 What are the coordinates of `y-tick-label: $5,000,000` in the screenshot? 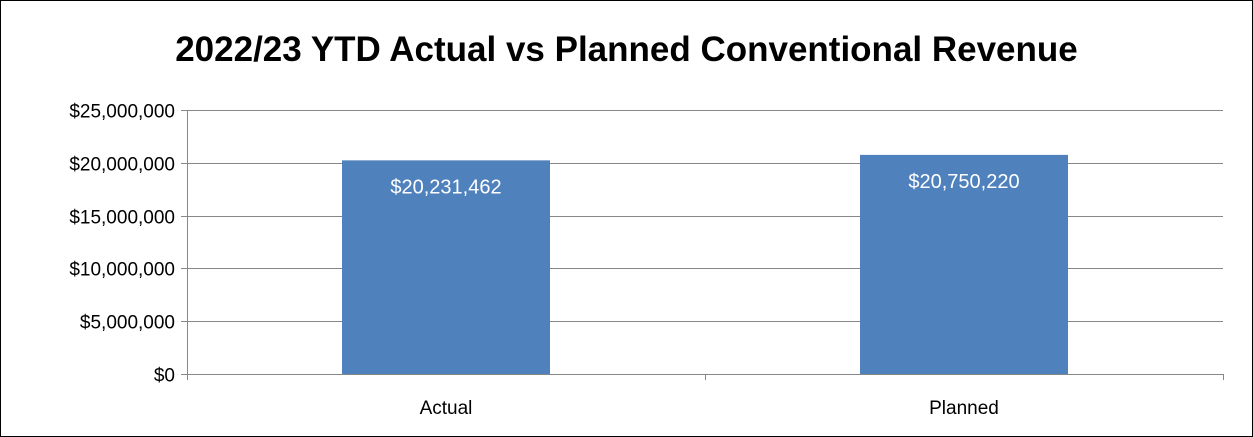 It's located at (127, 323).